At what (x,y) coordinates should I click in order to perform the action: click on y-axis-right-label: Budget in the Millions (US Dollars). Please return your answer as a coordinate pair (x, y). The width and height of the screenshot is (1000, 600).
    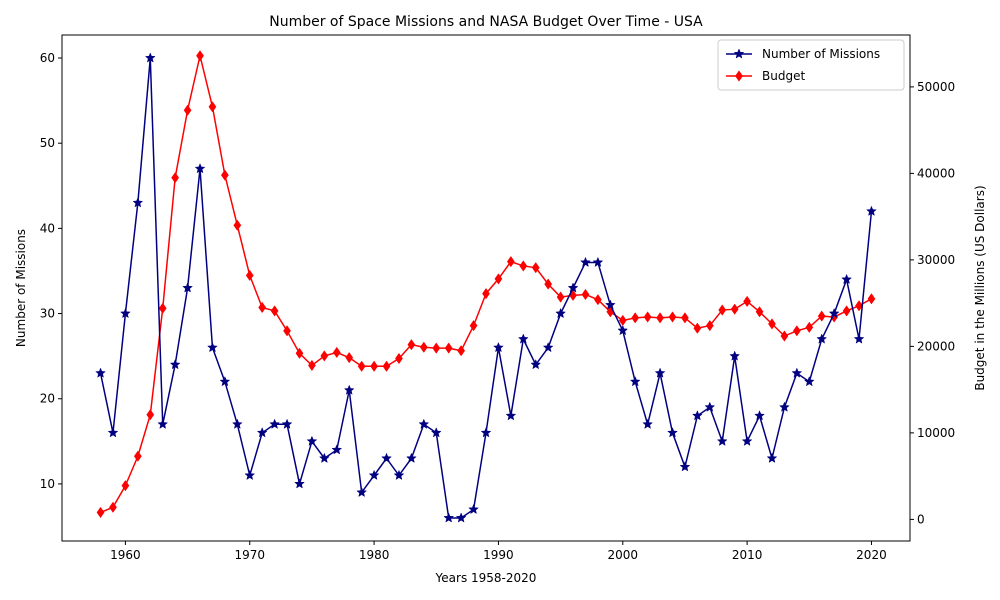
    Looking at the image, I should click on (980, 287).